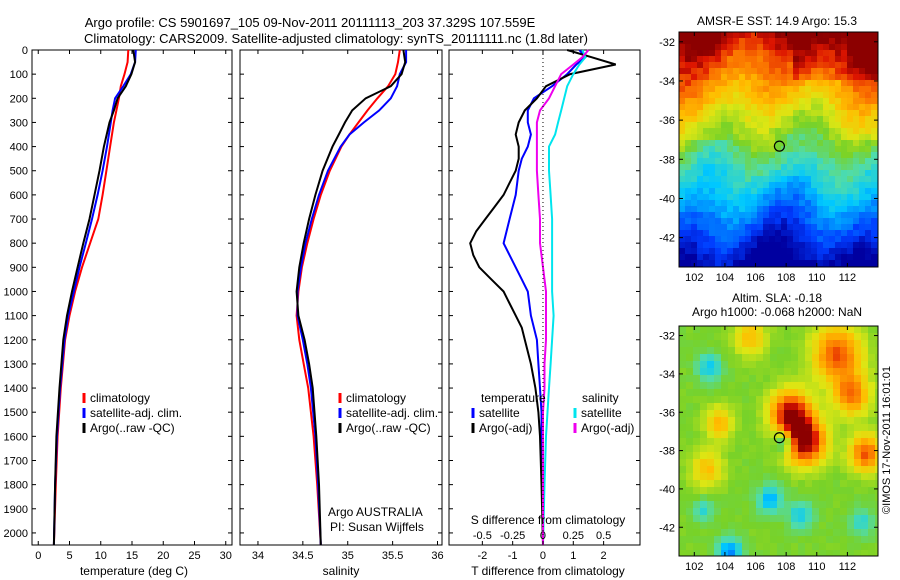 This screenshot has height=580, width=900. What do you see at coordinates (16, 437) in the screenshot?
I see `y-tick-label: 1600` at bounding box center [16, 437].